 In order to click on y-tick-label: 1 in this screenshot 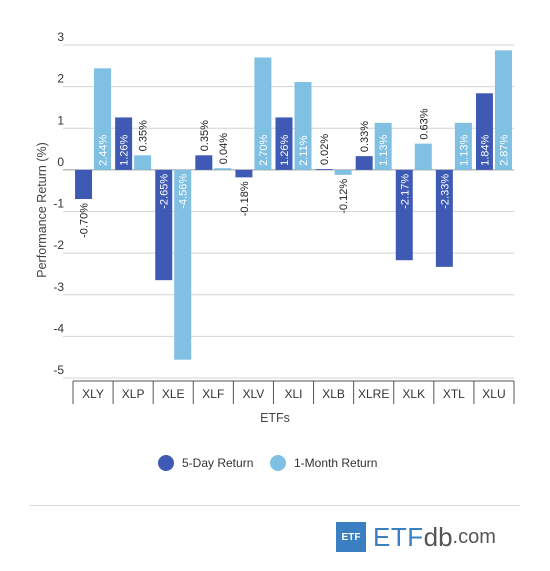, I will do `click(60, 120)`.